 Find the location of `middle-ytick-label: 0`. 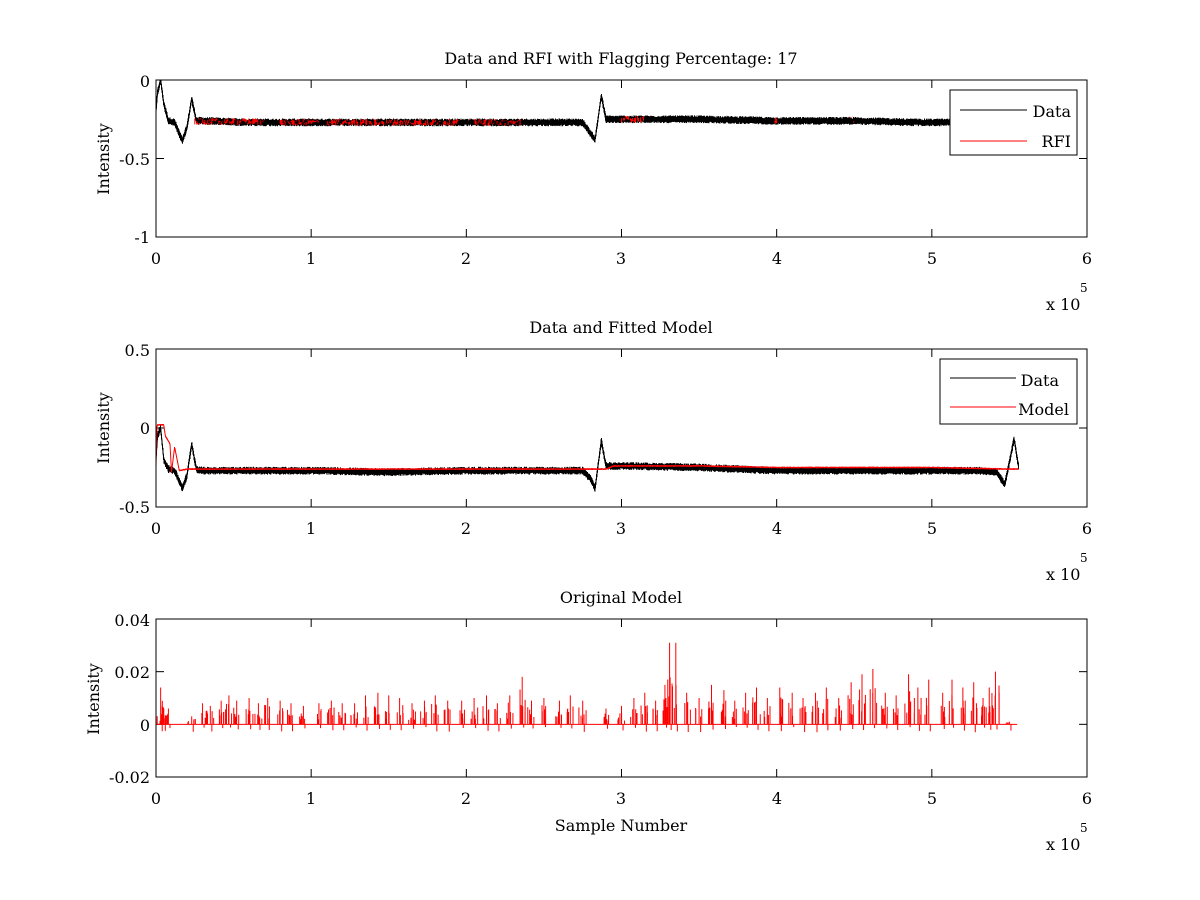

middle-ytick-label: 0 is located at coordinates (145, 428).